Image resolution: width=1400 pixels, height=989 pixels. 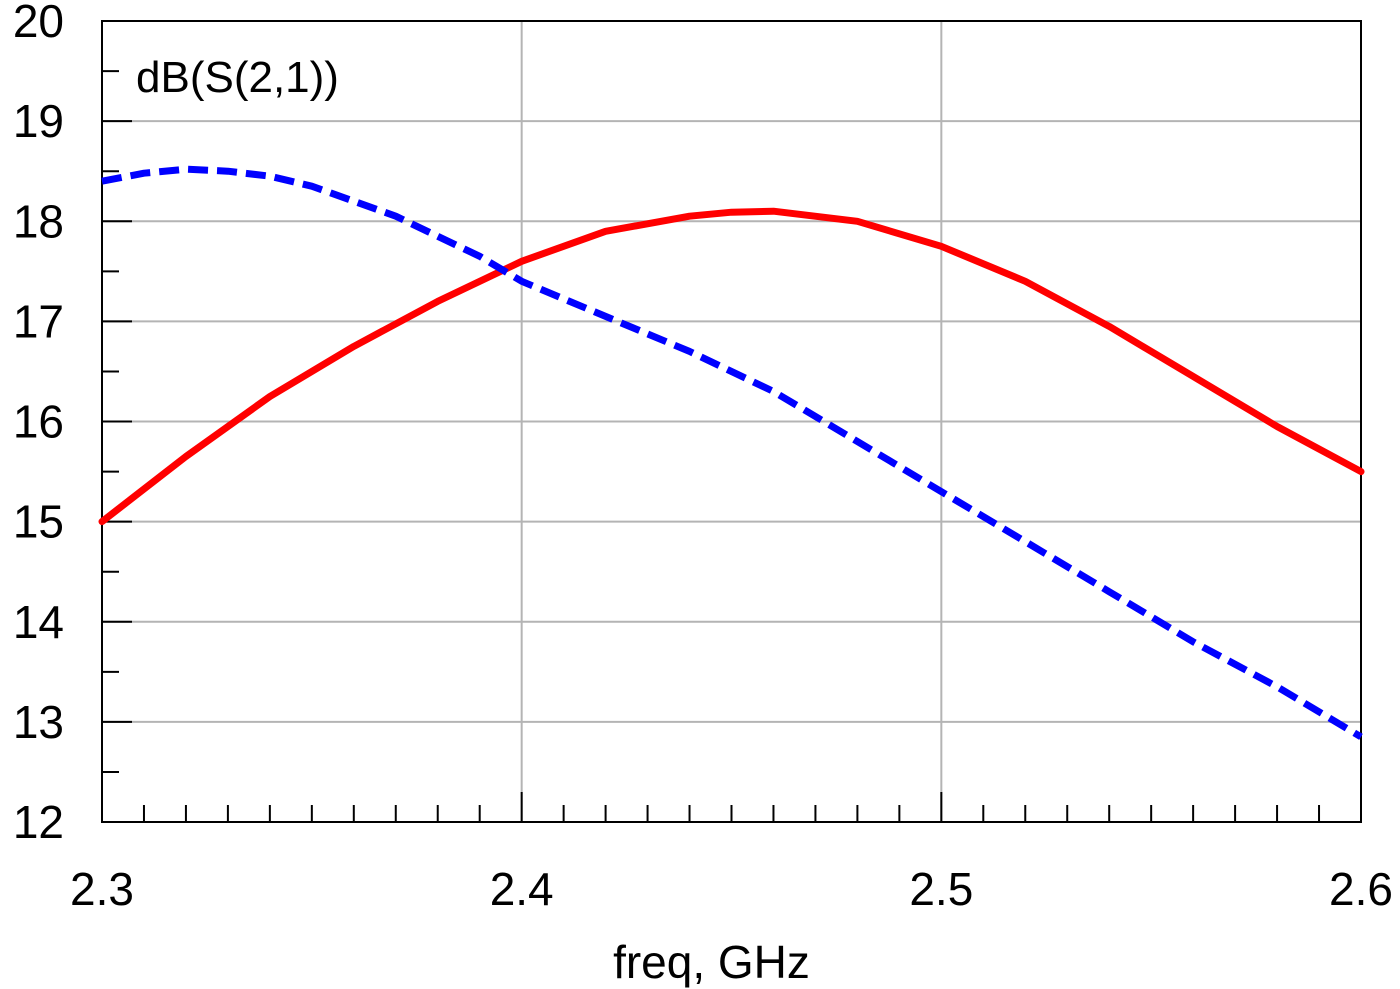 I want to click on y-axis-tick-labels: 12 13 14 15 16 17 18 19 20, so click(x=38, y=424).